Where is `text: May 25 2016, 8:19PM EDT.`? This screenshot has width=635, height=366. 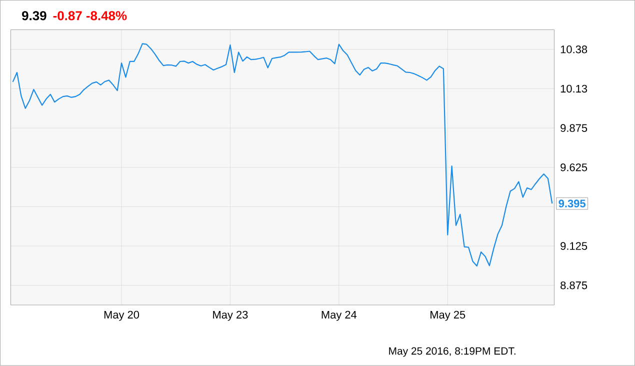 text: May 25 2016, 8:19PM EDT. is located at coordinates (452, 352).